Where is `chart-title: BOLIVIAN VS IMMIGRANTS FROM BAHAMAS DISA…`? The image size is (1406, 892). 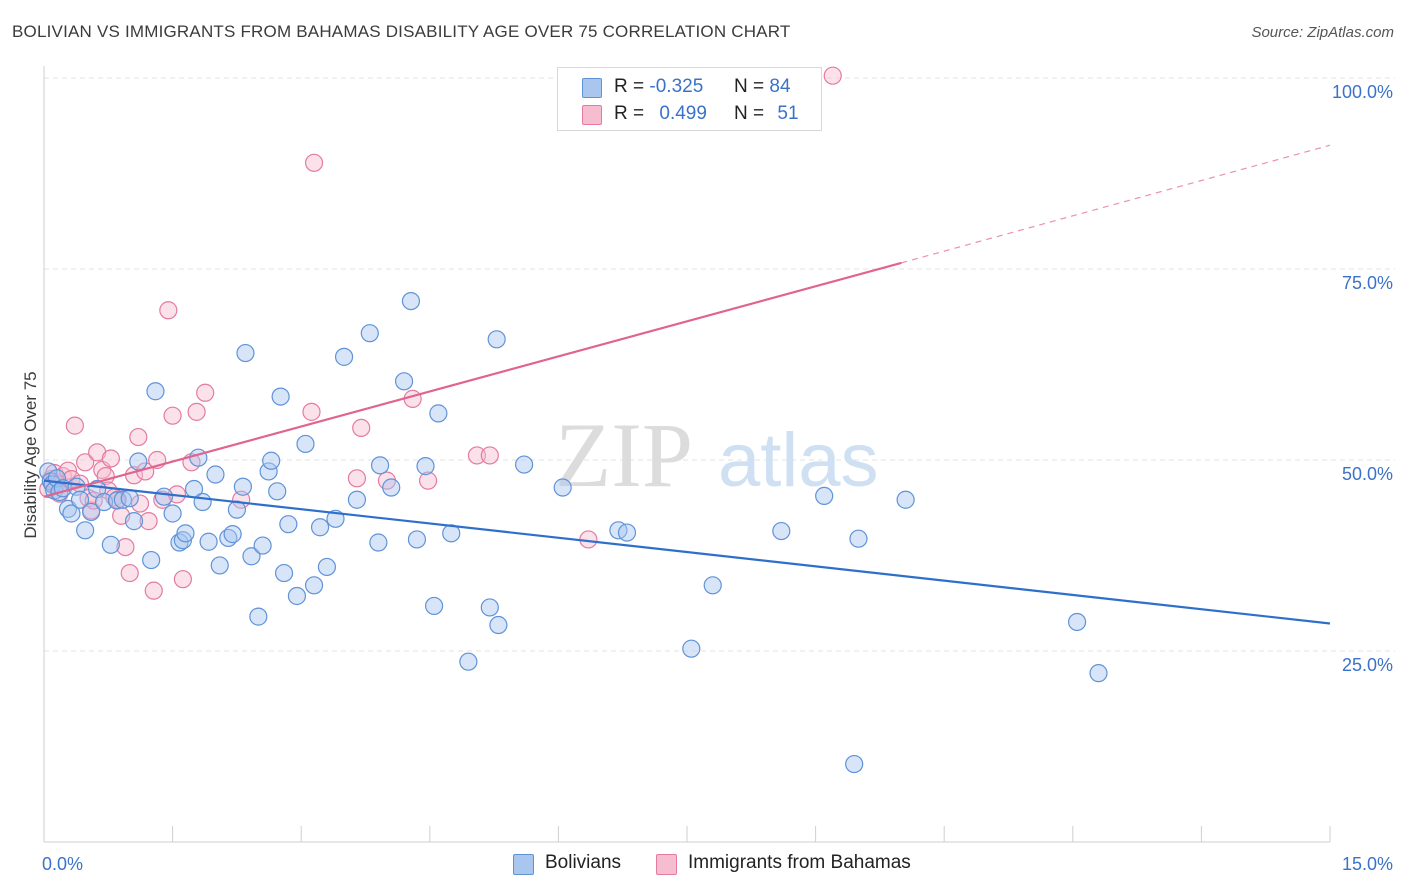
chart-title: BOLIVIAN VS IMMIGRANTS FROM BAHAMAS DISA… is located at coordinates (401, 31).